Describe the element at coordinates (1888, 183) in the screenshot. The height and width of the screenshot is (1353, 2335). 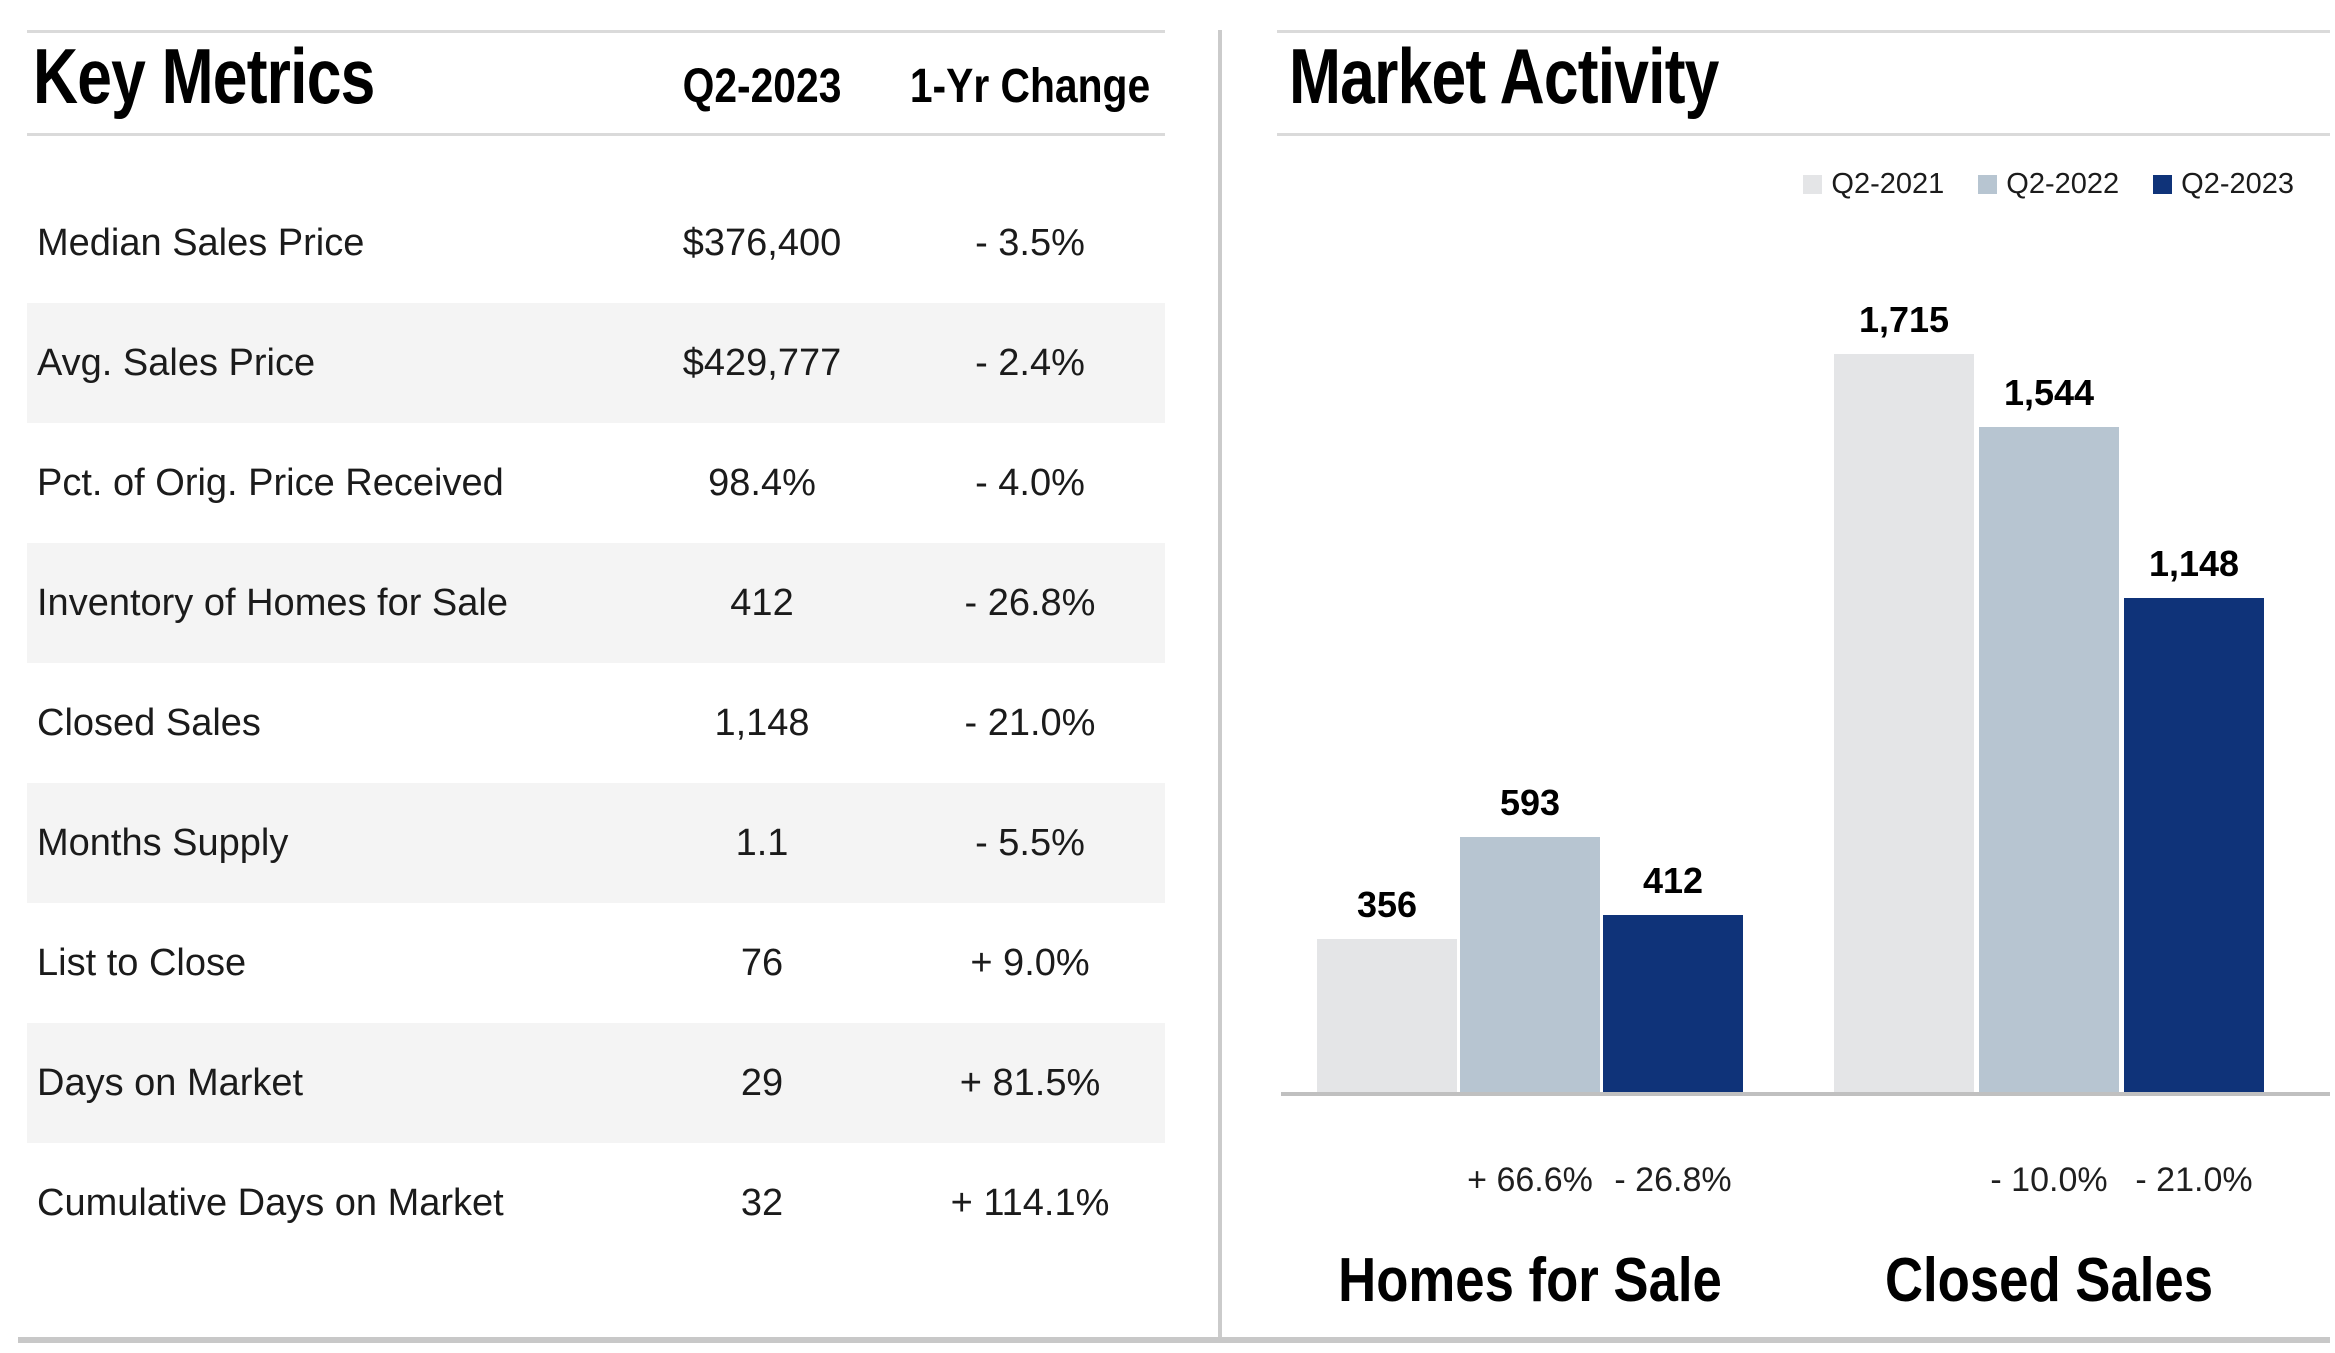
I see `legend-label: Q2-2021` at that location.